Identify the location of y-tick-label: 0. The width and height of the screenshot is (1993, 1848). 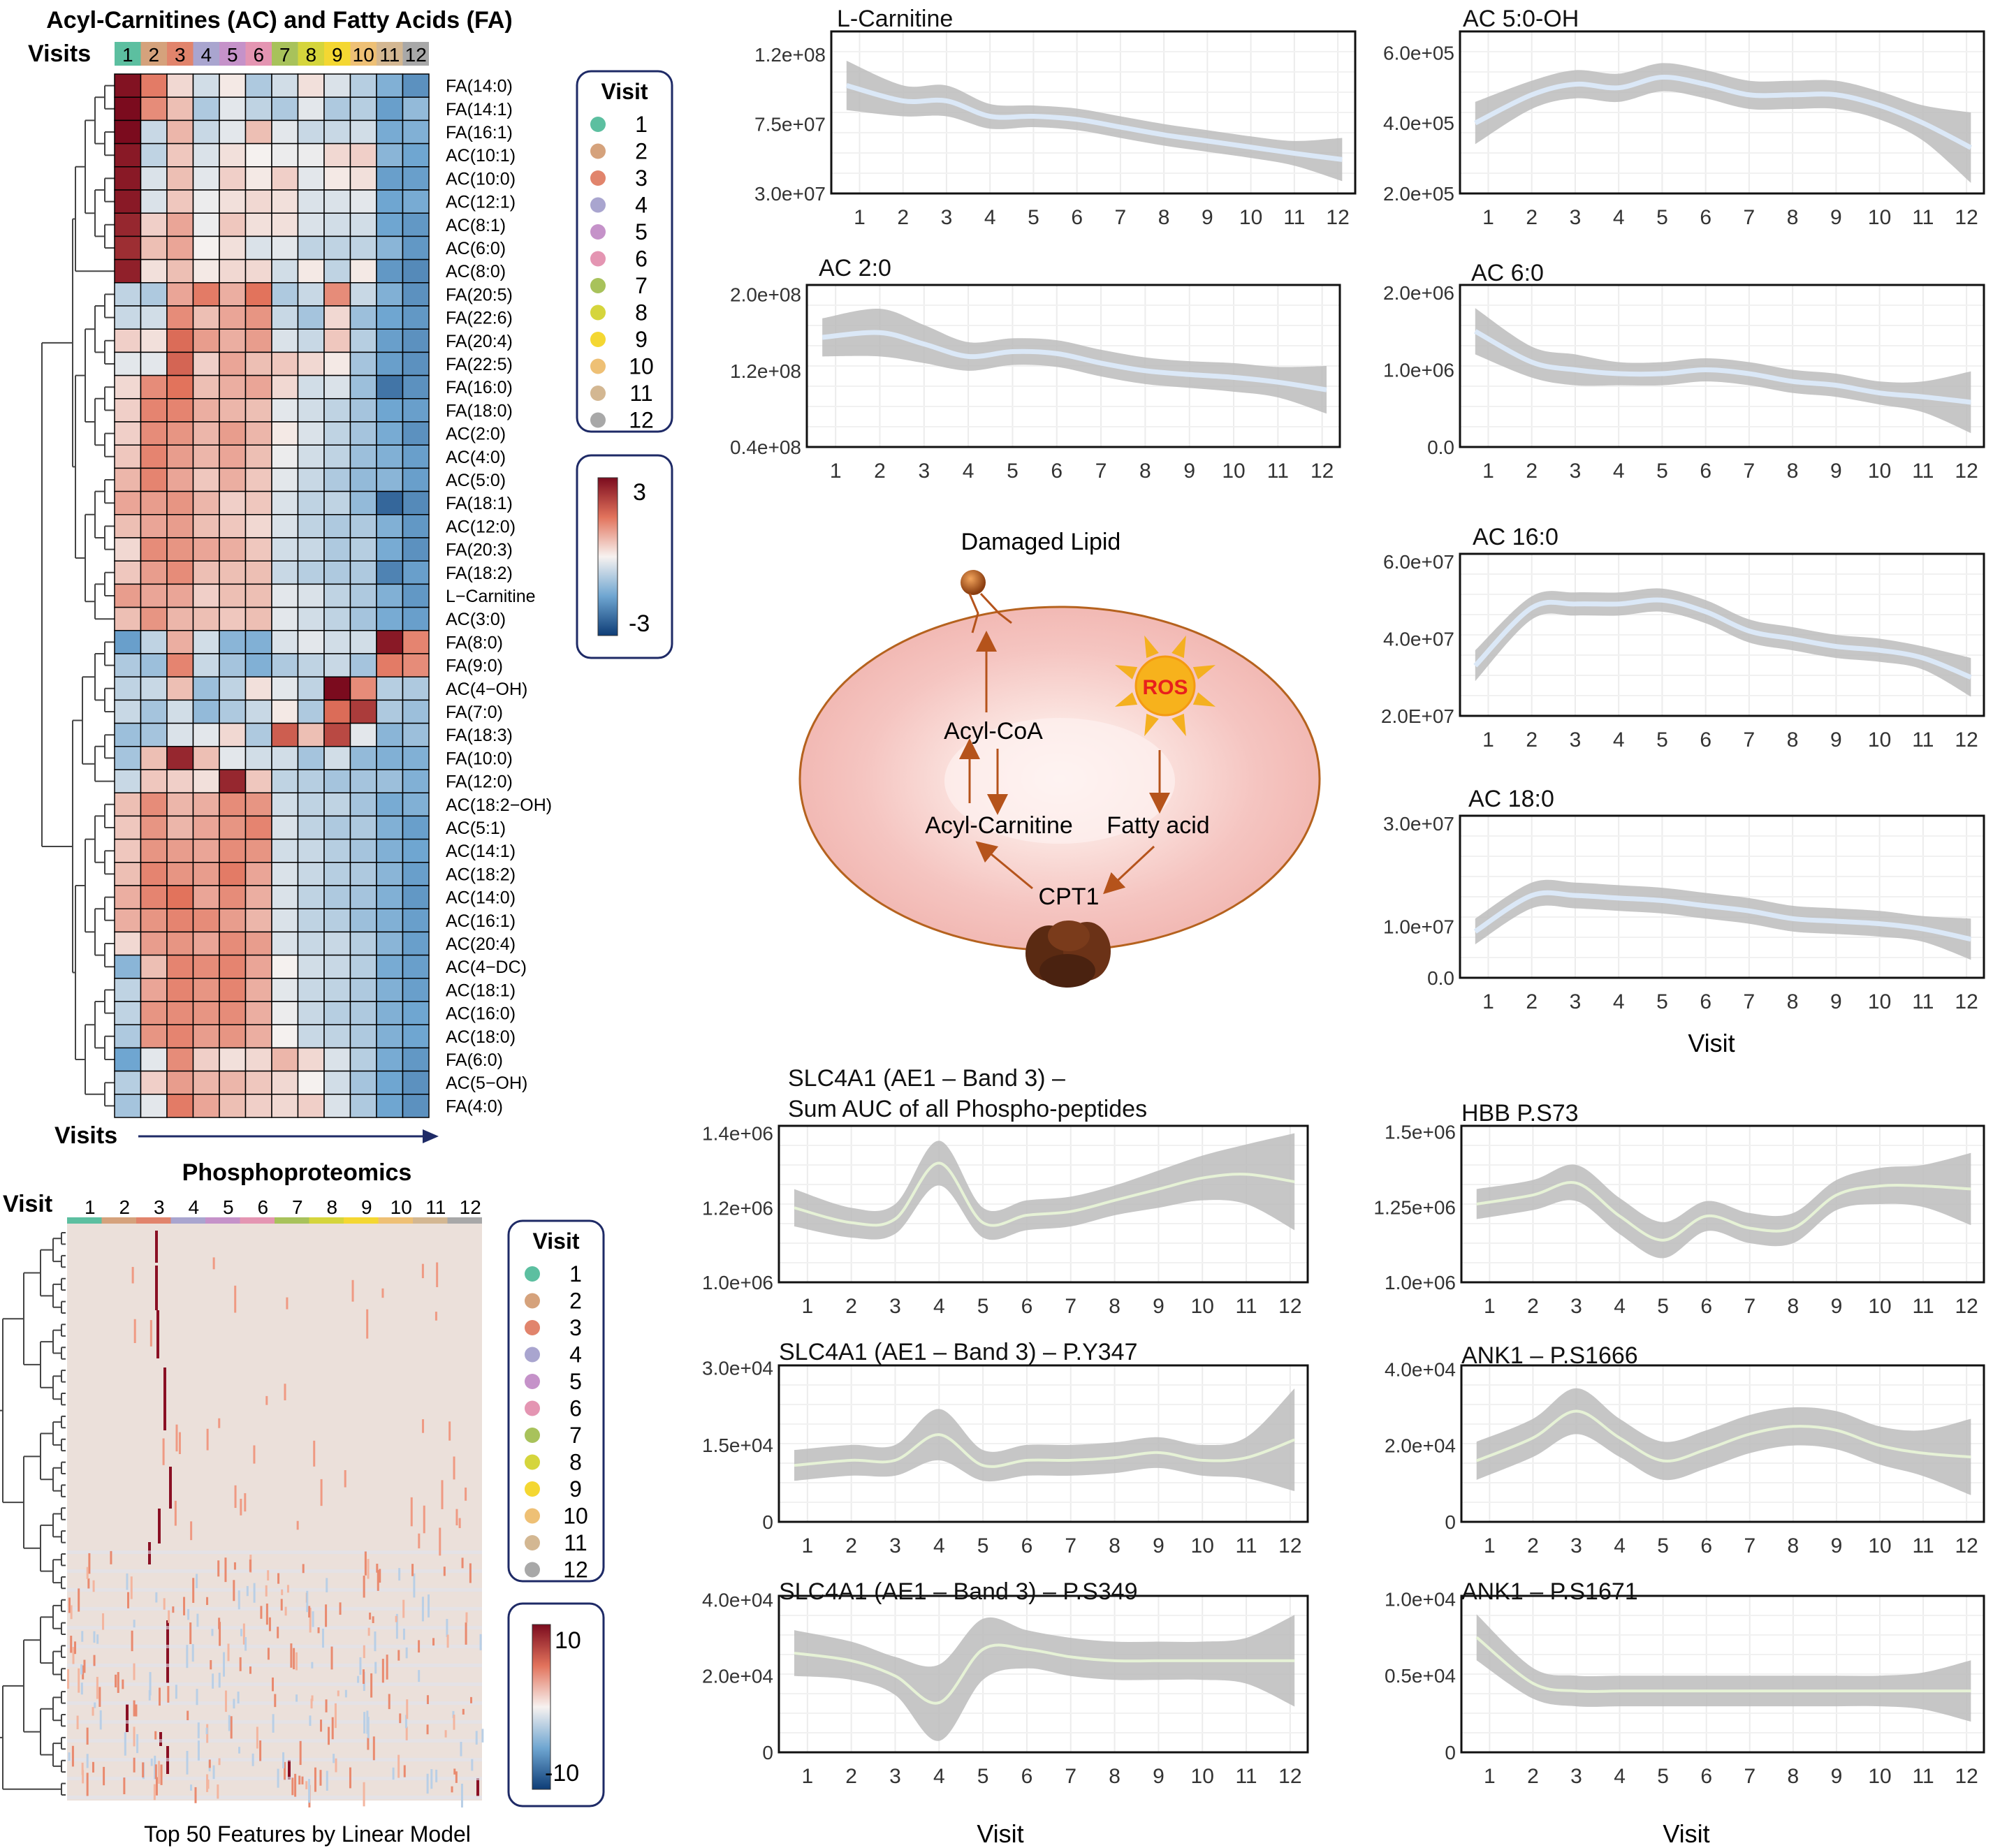
(1450, 1753).